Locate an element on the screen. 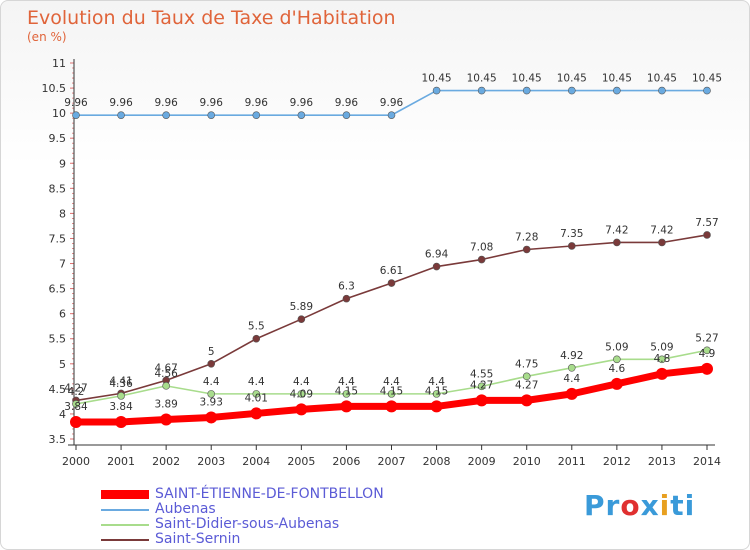  data-label: 5 is located at coordinates (211, 352).